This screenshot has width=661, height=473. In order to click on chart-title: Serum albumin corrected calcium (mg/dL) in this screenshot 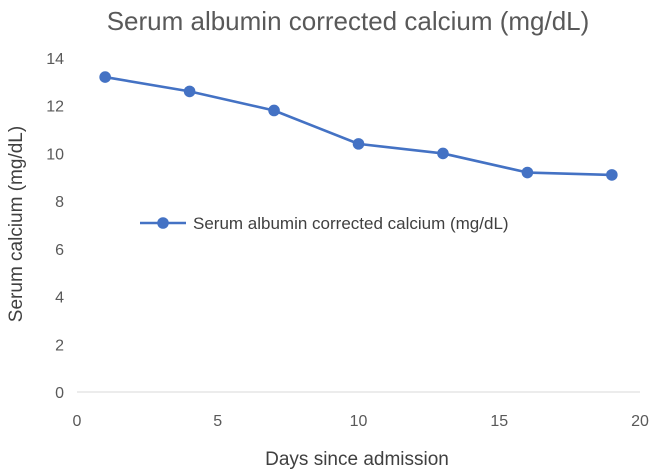, I will do `click(348, 21)`.